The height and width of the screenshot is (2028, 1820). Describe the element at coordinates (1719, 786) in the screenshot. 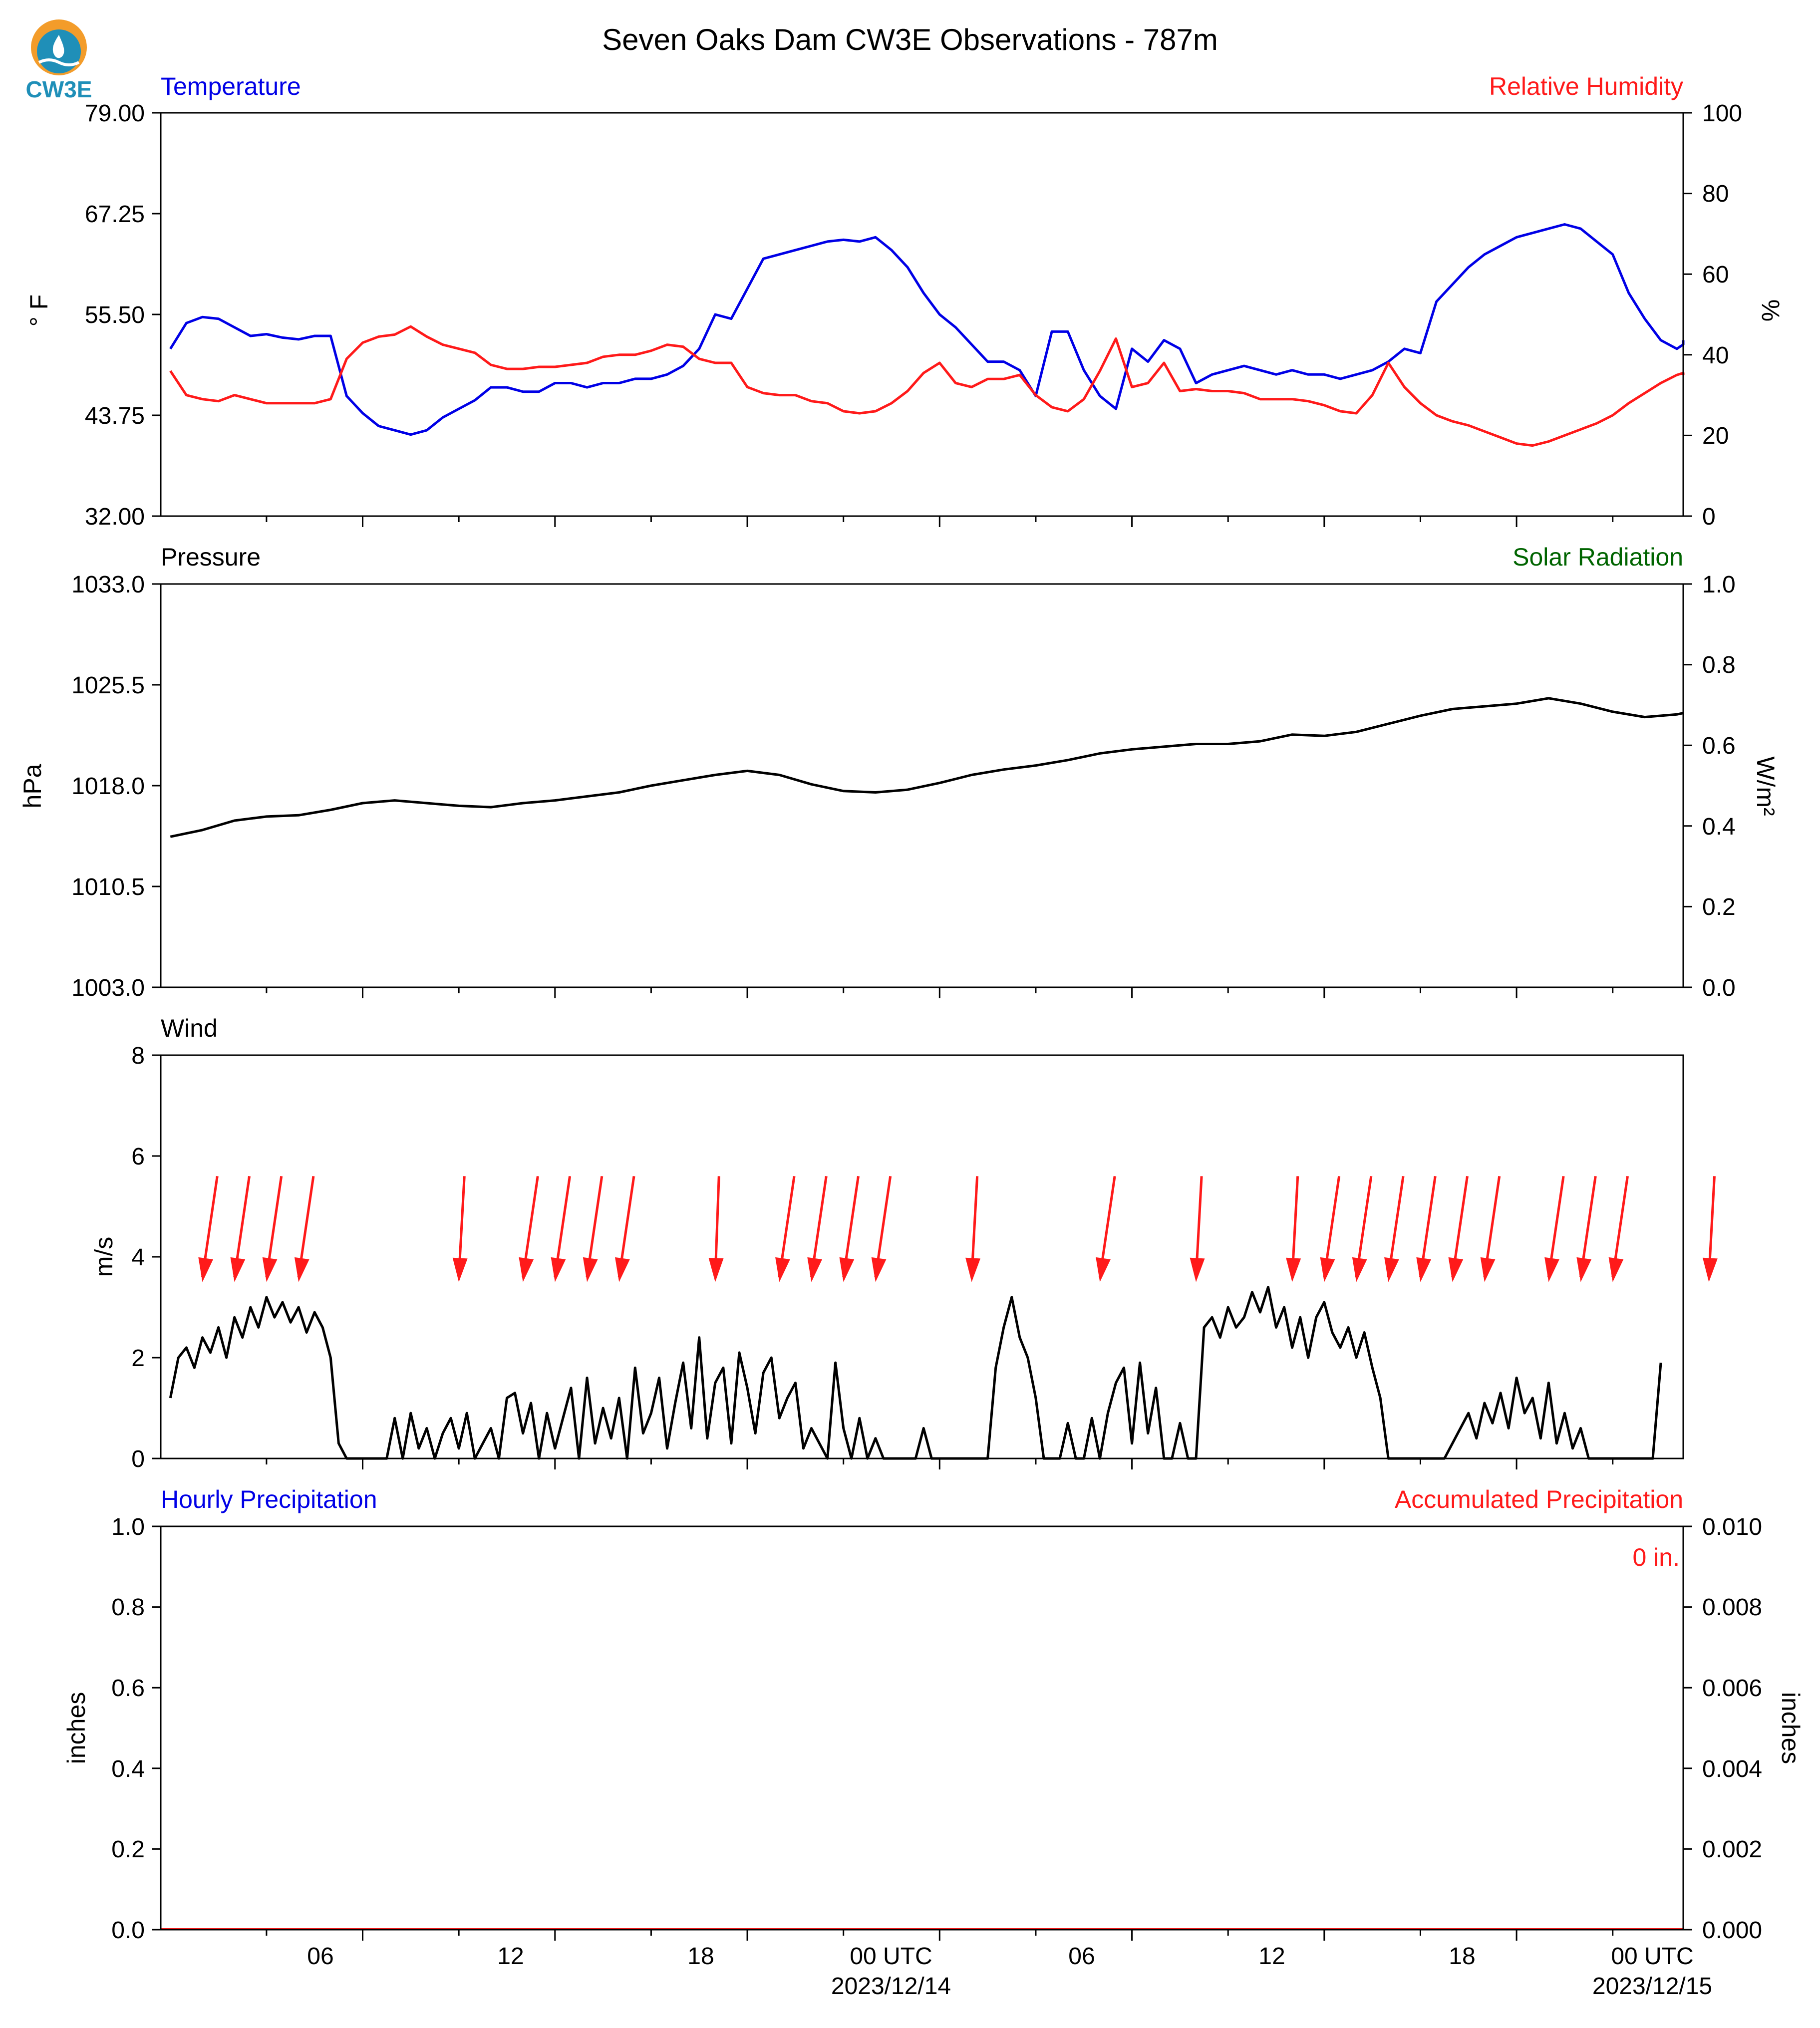

I see `solar-radiation-y-ticks: 1.0 0.8 0.6 0.4 0.2 0.0` at that location.